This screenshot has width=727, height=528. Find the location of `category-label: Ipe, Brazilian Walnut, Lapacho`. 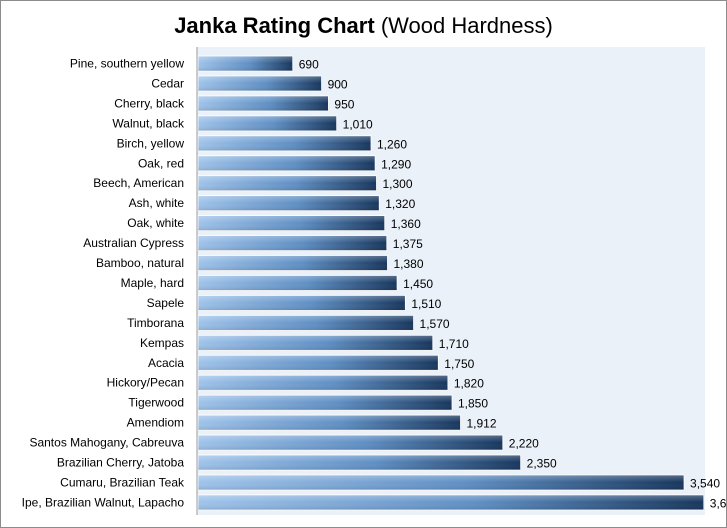

category-label: Ipe, Brazilian Walnut, Lapacho is located at coordinates (103, 502).